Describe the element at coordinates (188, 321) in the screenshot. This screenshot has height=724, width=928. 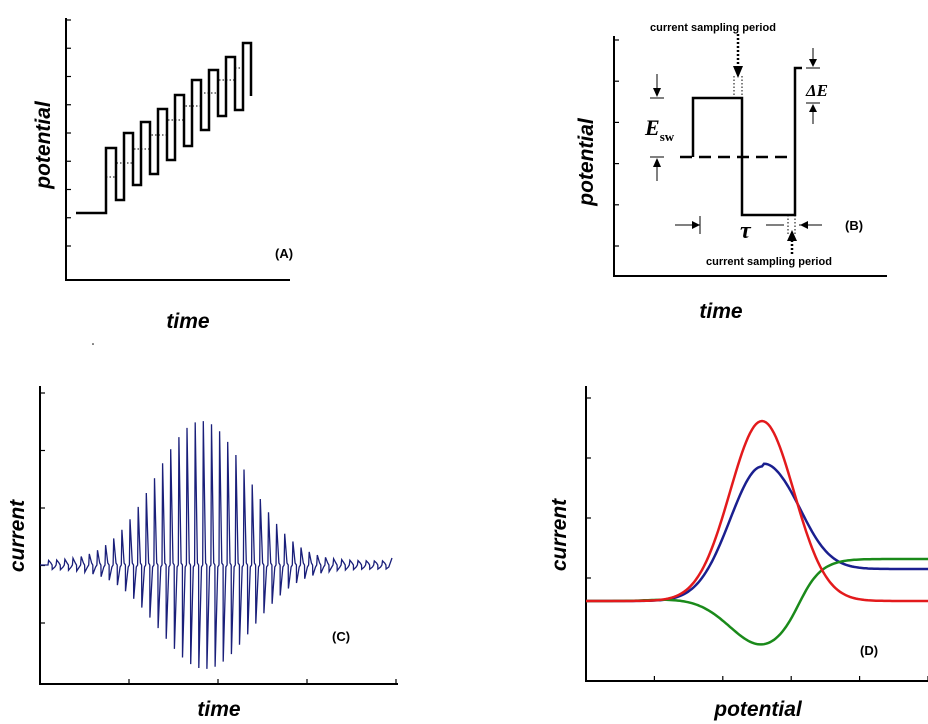
I see `panel-a-x-title: time` at that location.